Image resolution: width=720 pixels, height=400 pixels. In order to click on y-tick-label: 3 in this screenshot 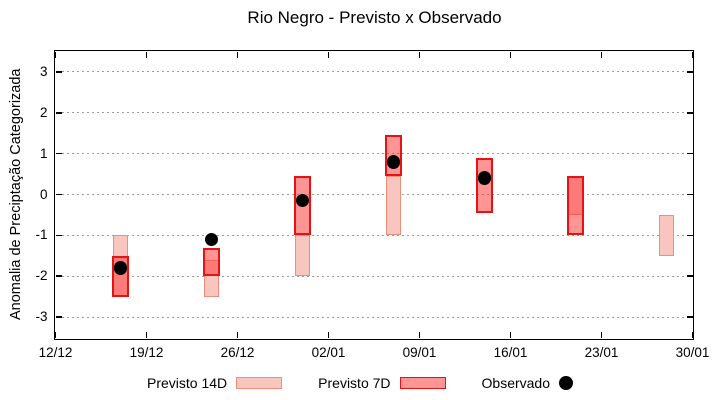, I will do `click(43, 71)`.